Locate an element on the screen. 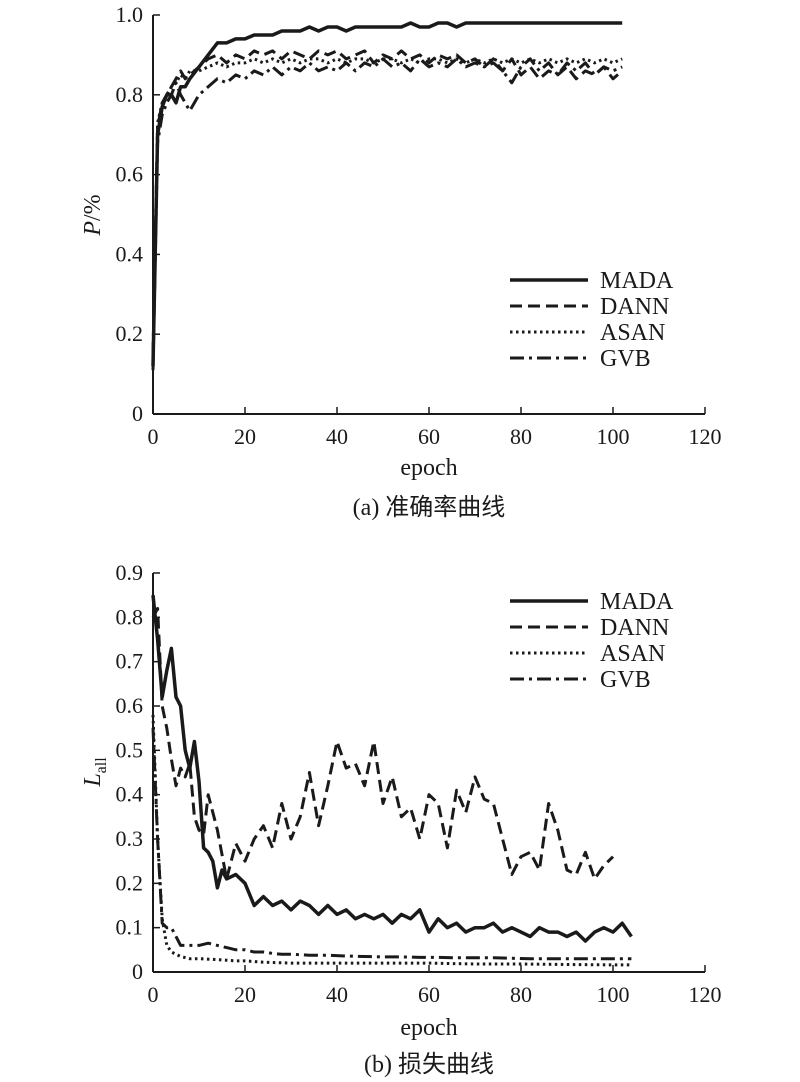 The height and width of the screenshot is (1082, 800). b-legend-label-gvb: GVB is located at coordinates (625, 680).